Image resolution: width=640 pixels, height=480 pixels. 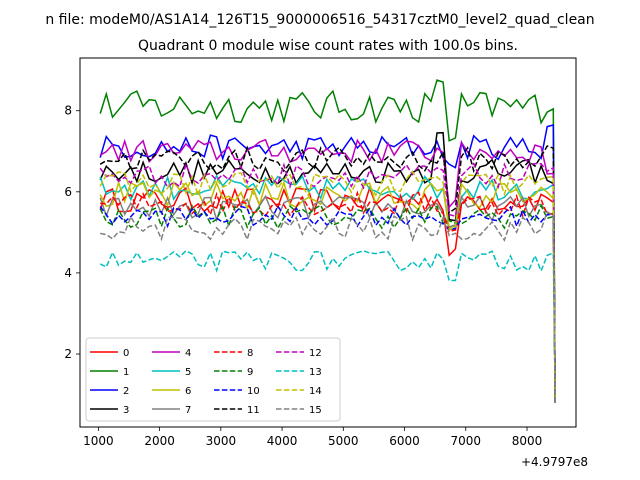 What do you see at coordinates (343, 441) in the screenshot?
I see `x-tick-label: 5000` at bounding box center [343, 441].